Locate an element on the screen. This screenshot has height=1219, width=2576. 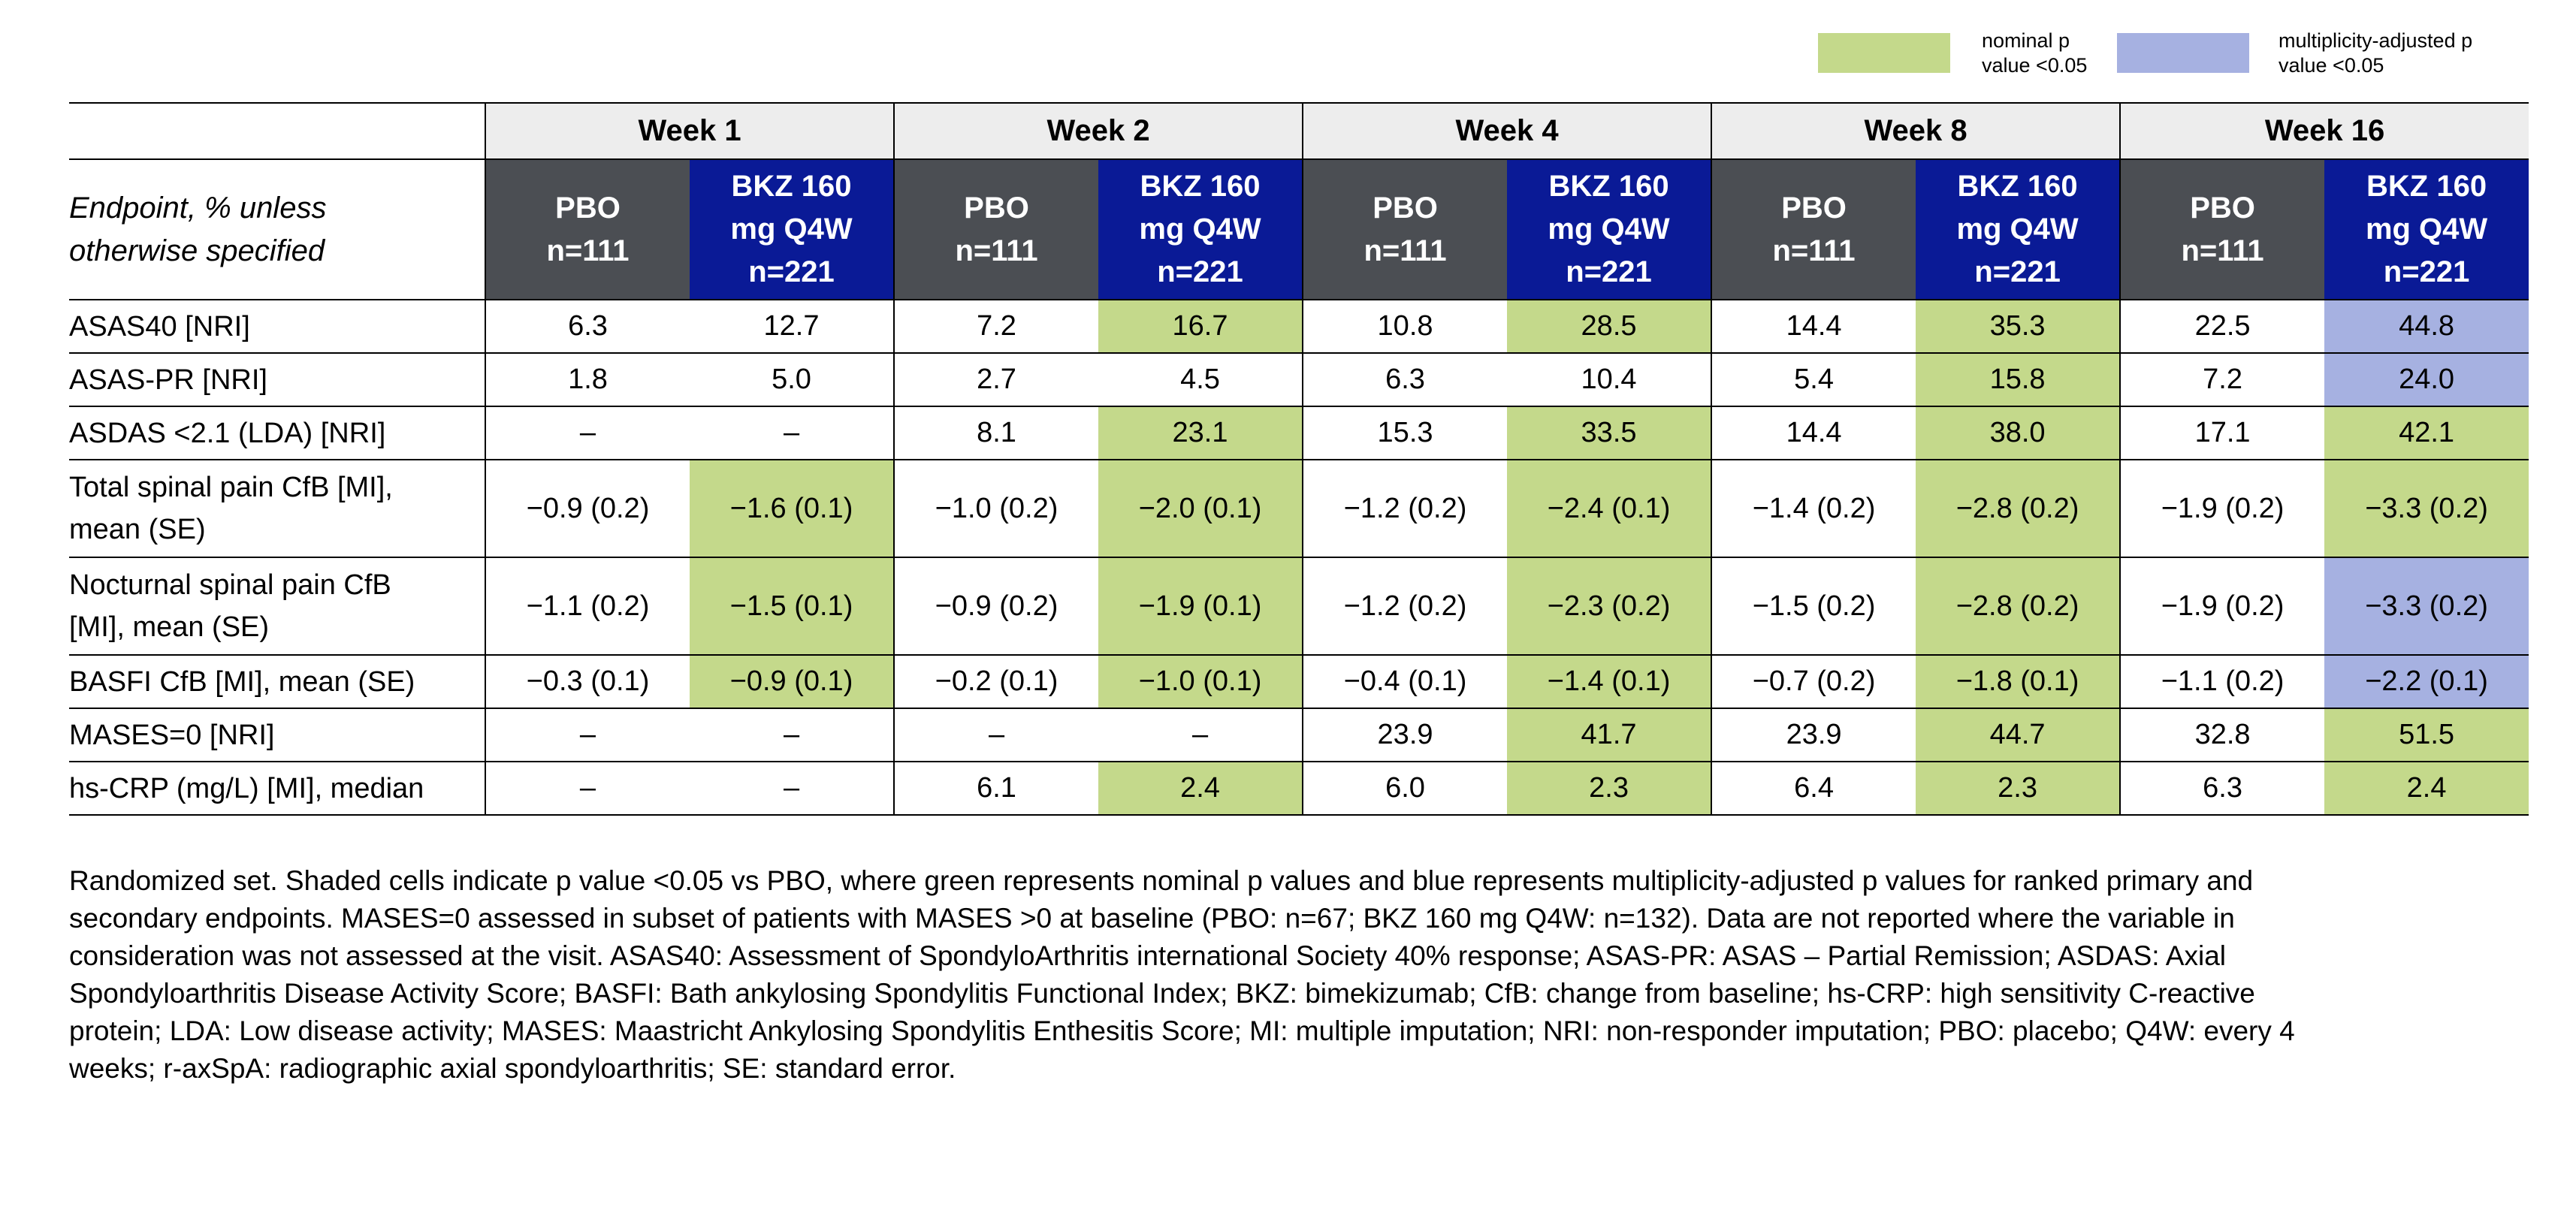
data-cell: 17.1 is located at coordinates (2222, 433).